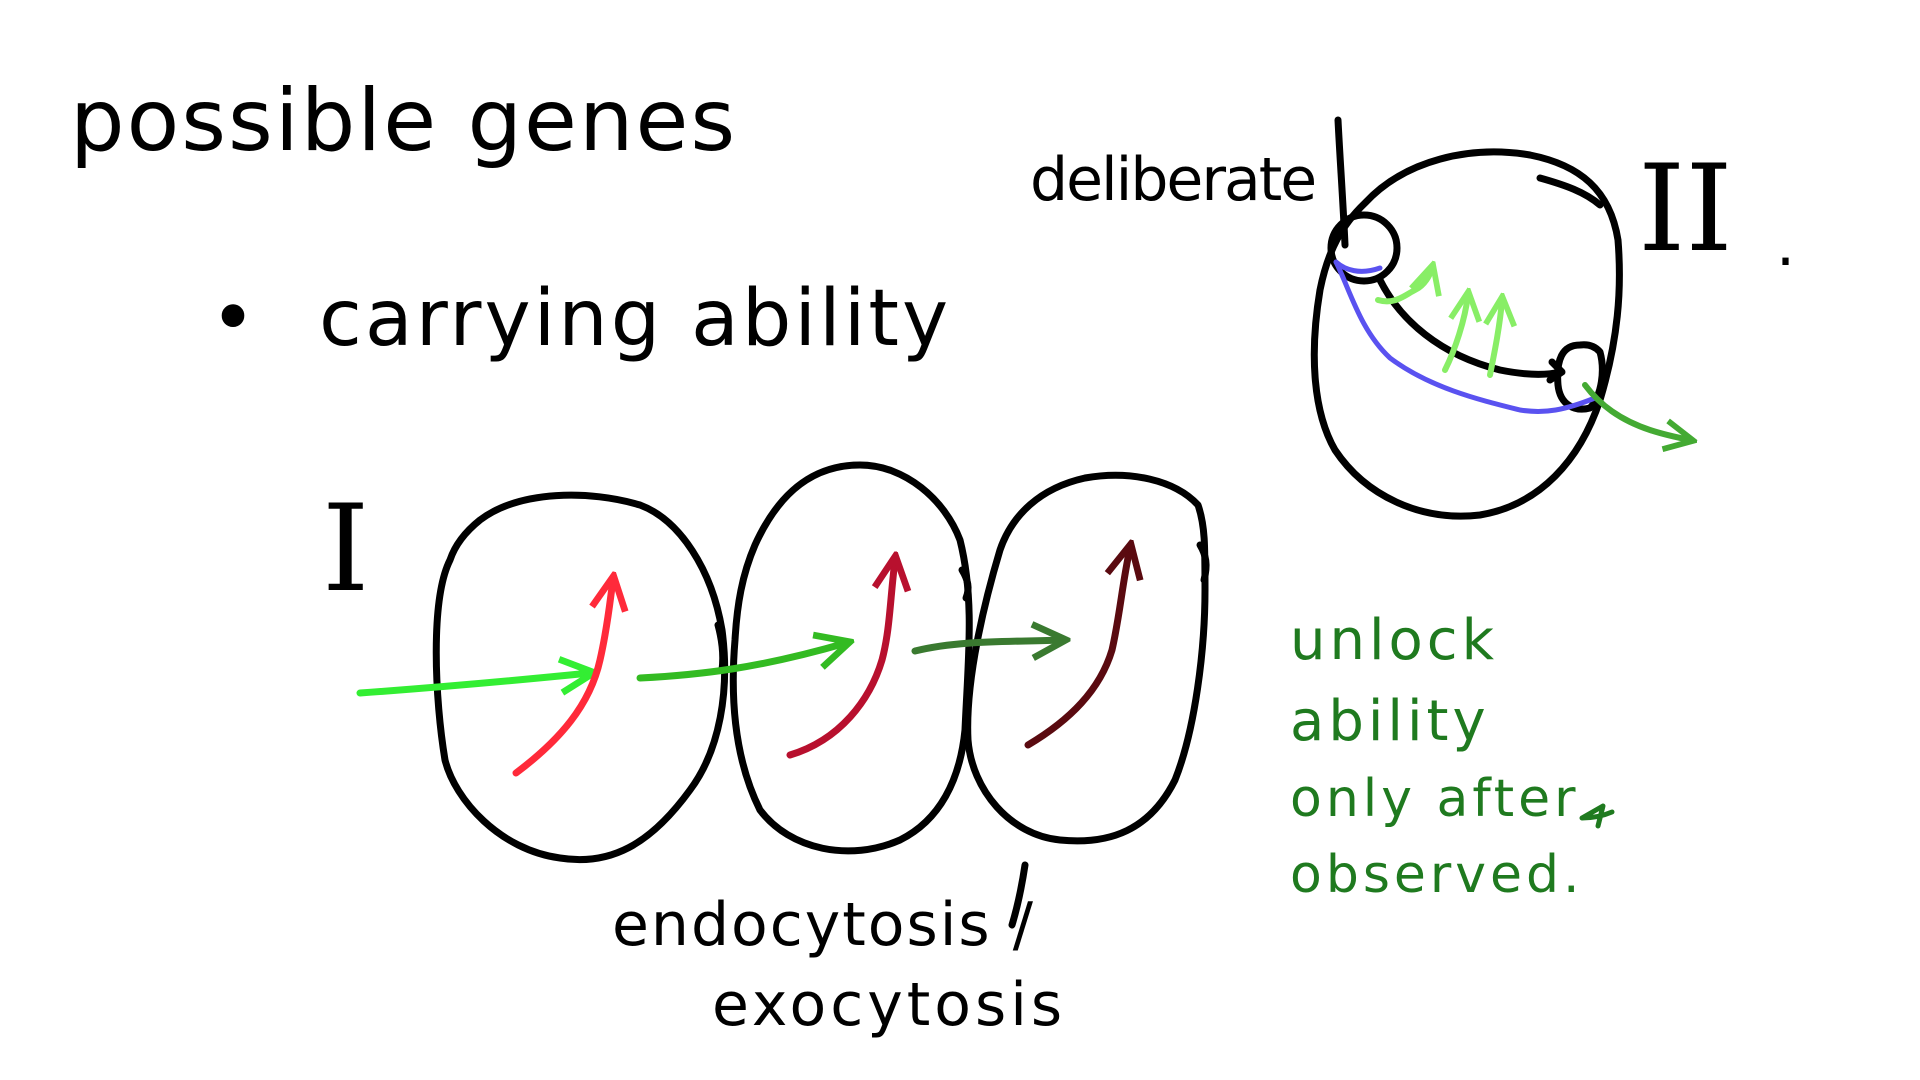 This screenshot has width=1920, height=1080. I want to click on bullet-text: carrying ability, so click(635, 319).